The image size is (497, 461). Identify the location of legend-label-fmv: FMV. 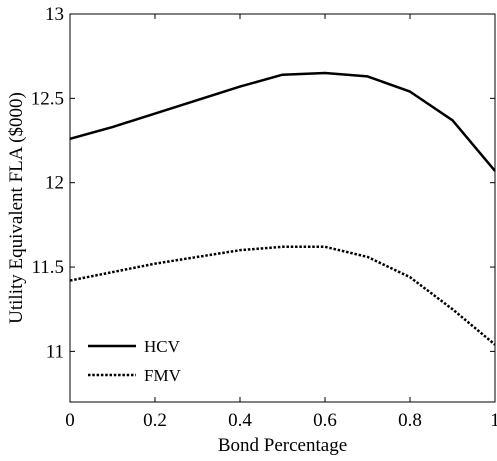
(163, 375).